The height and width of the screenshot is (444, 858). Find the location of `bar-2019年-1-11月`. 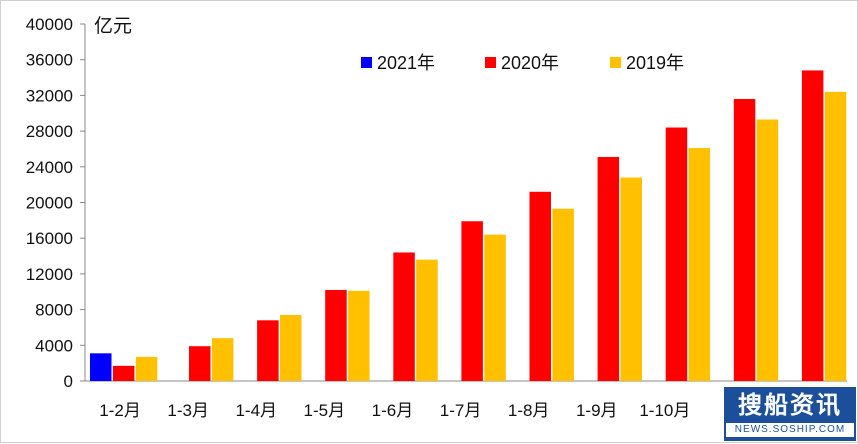

bar-2019年-1-11月 is located at coordinates (767, 250).